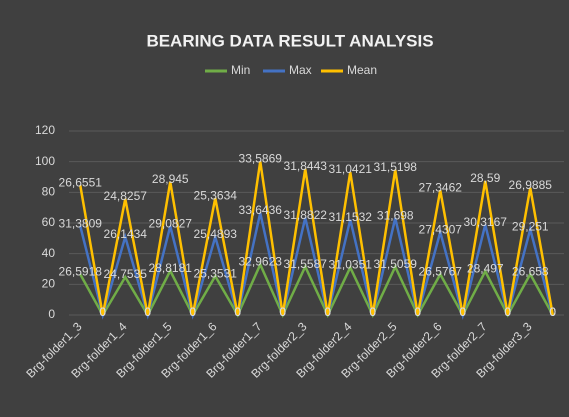  I want to click on chart-title: BEARING DATA RESULT ANALYSIS, so click(289, 40).